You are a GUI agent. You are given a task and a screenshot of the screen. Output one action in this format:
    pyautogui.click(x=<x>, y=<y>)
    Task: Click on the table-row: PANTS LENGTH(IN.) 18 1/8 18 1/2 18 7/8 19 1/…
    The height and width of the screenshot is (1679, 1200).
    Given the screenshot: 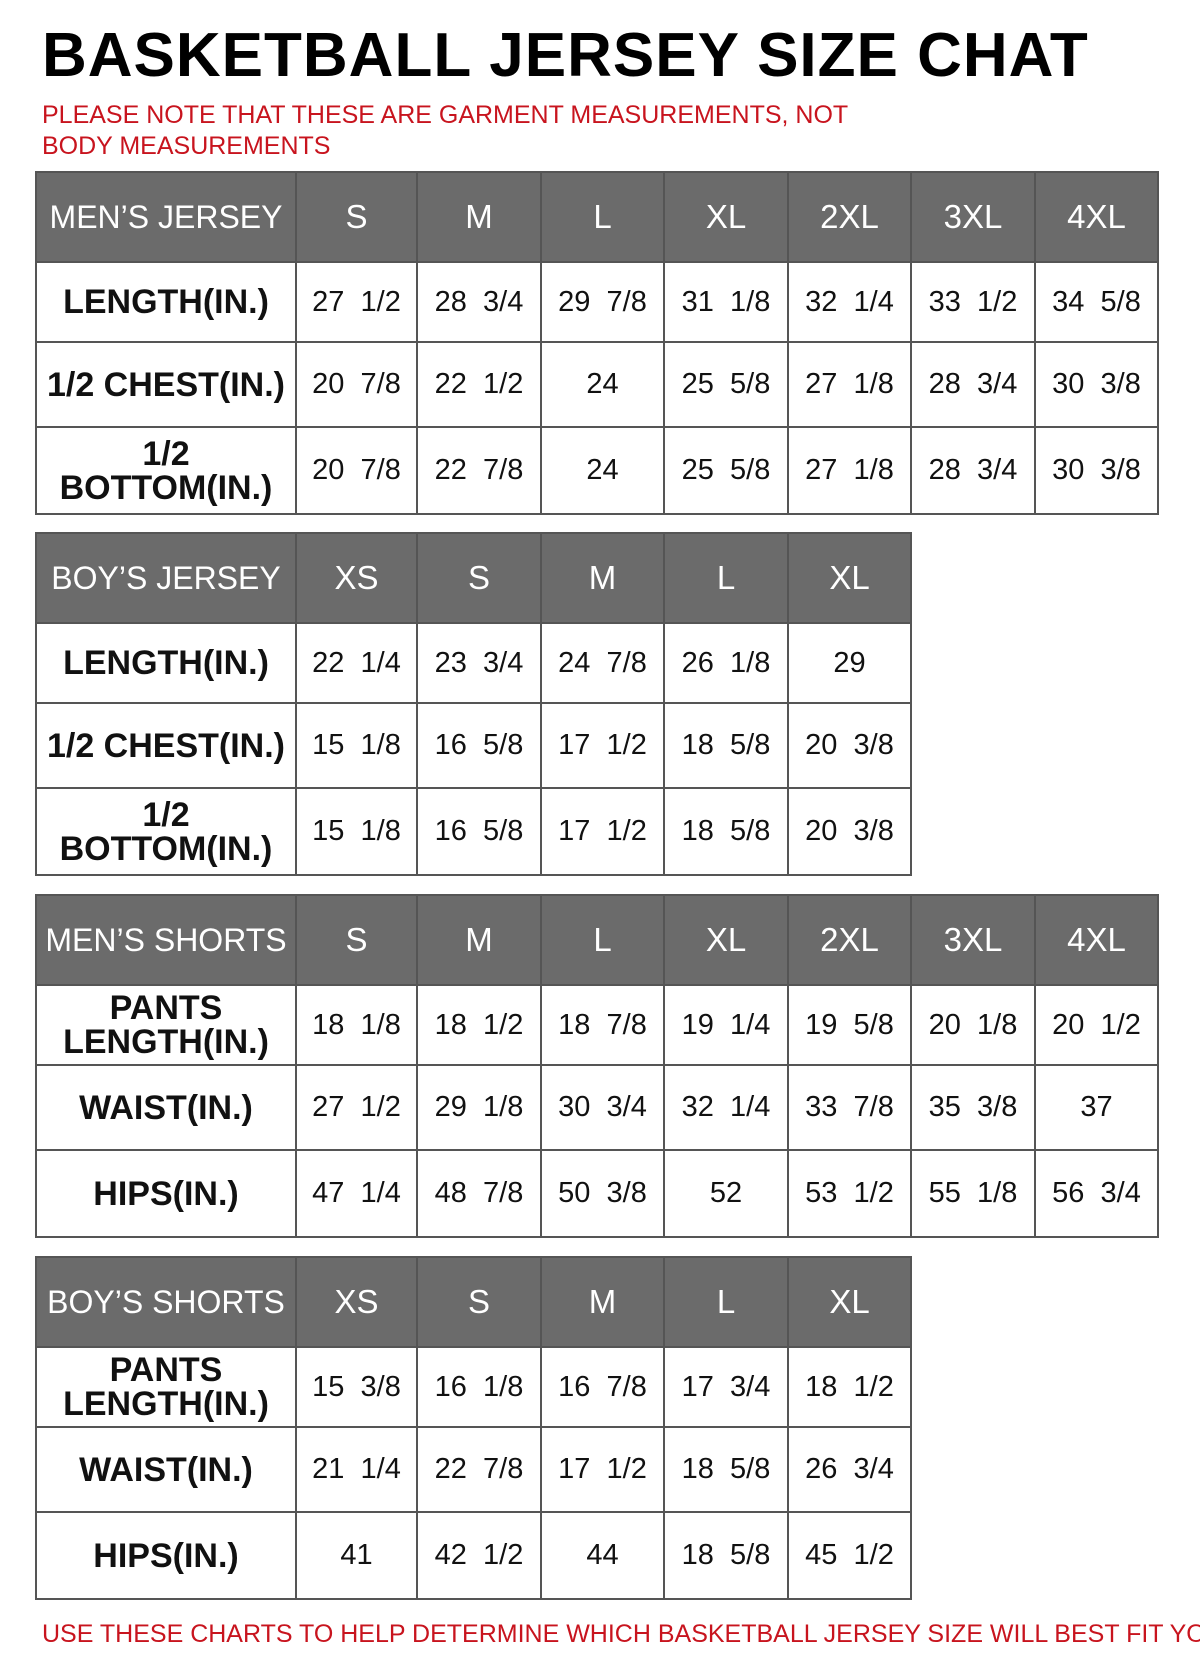 What is the action you would take?
    pyautogui.click(x=597, y=1025)
    